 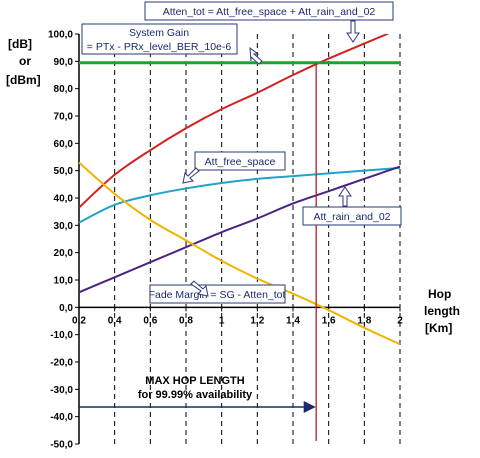 I want to click on y-tick-label: 40,0, so click(x=64, y=199).